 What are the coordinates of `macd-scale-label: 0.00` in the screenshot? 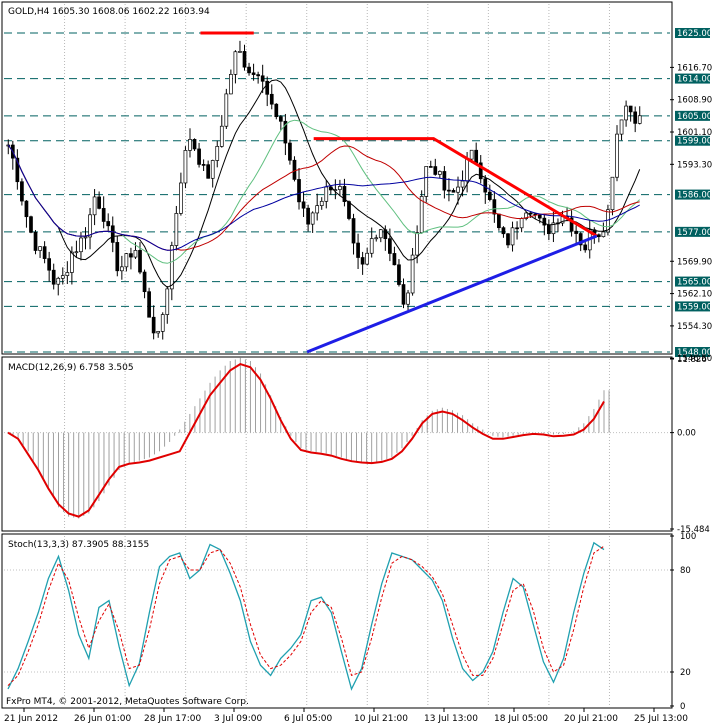 It's located at (686, 434).